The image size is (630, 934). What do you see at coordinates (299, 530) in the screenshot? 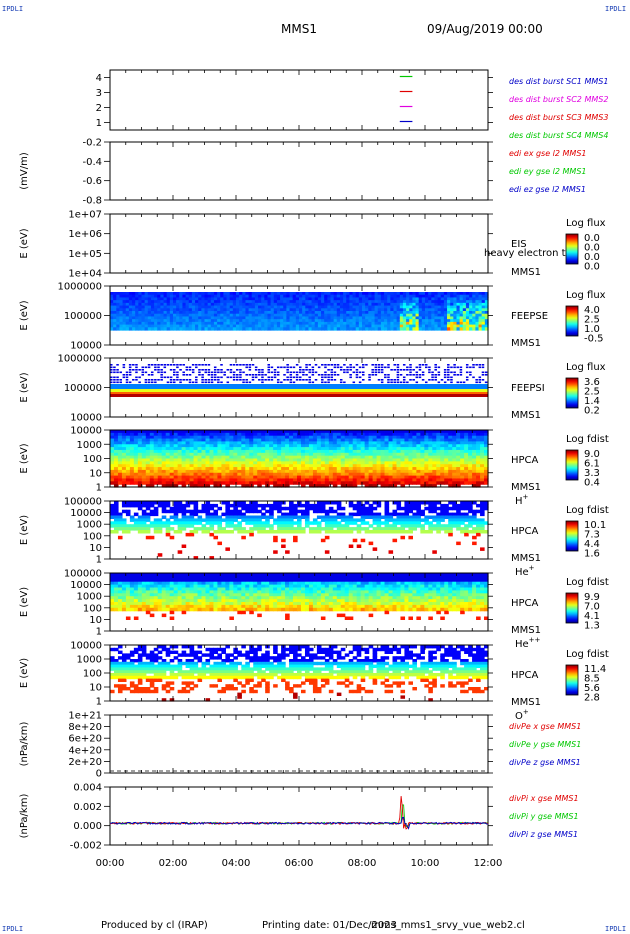
I see `hpca-he1-panel-spectrogram` at bounding box center [299, 530].